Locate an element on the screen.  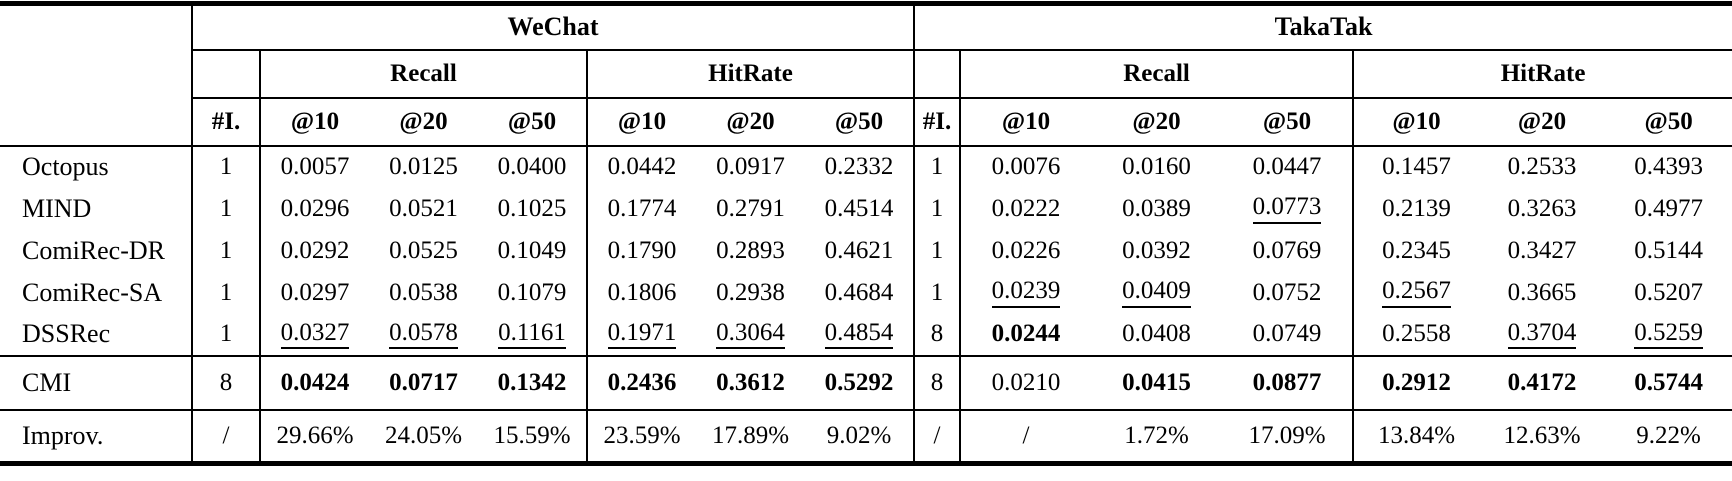
value-text: 0.0917 is located at coordinates (750, 166).